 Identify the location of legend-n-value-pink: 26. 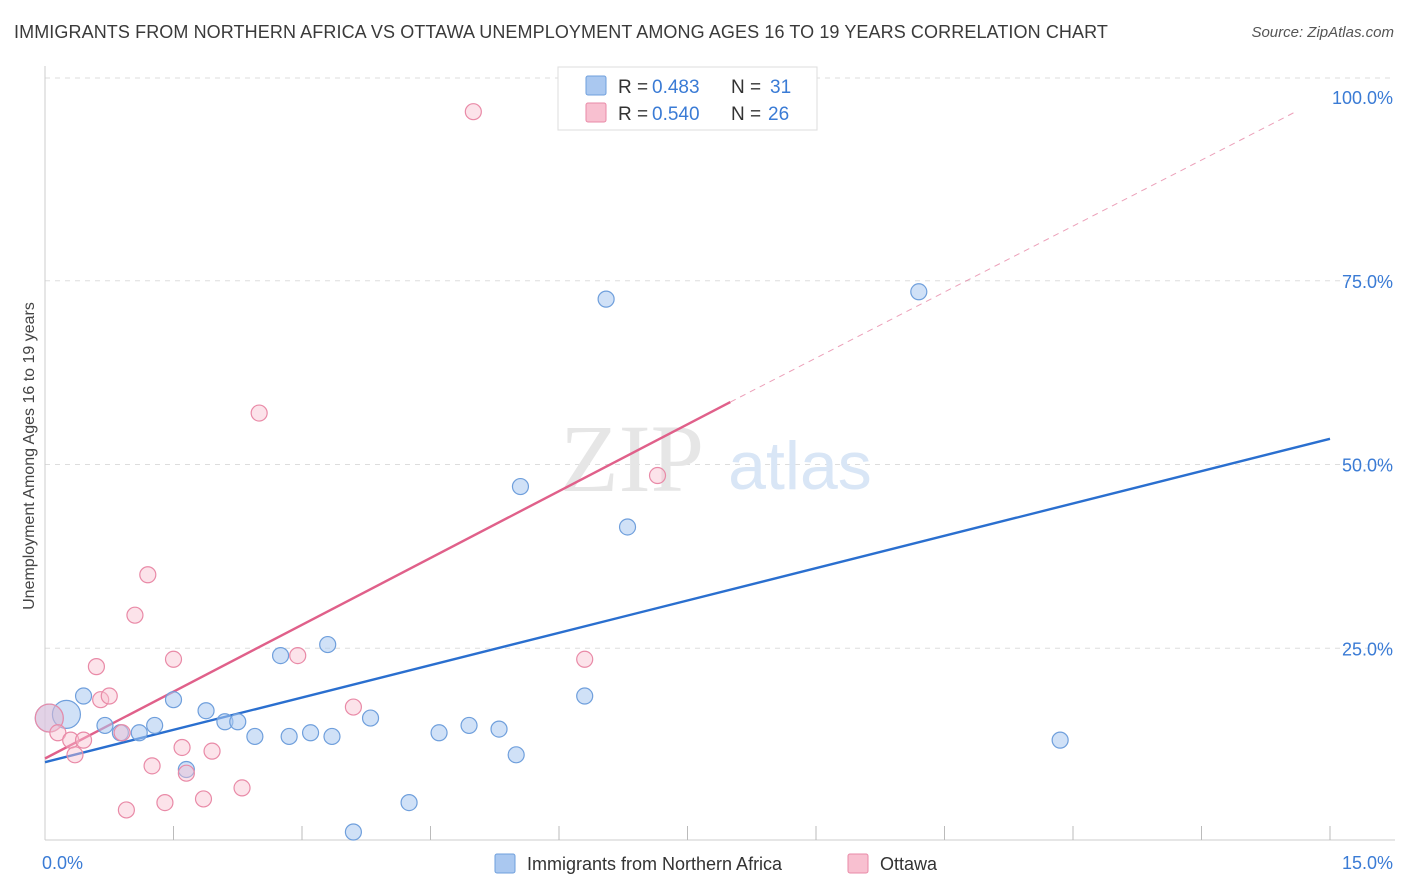
(778, 114).